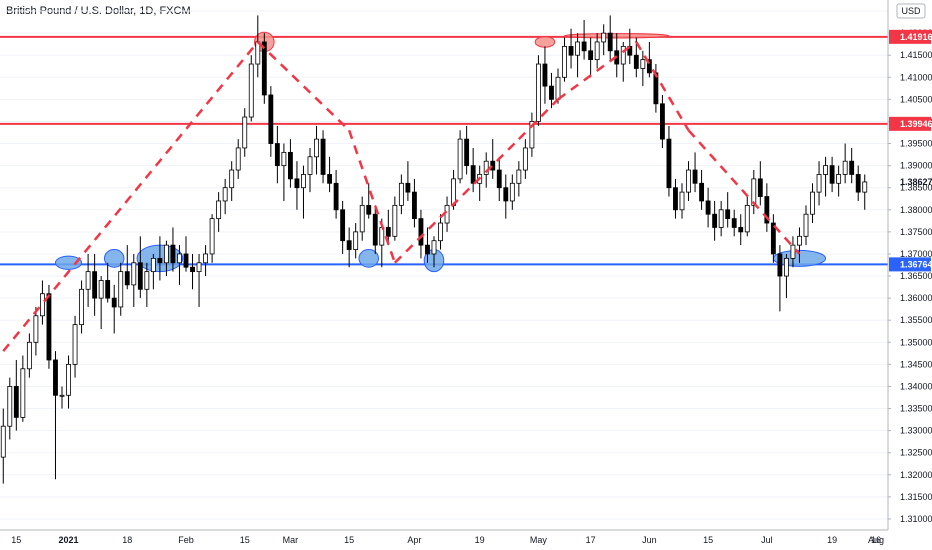  What do you see at coordinates (916, 431) in the screenshot?
I see `price-tick-label: 1.33000` at bounding box center [916, 431].